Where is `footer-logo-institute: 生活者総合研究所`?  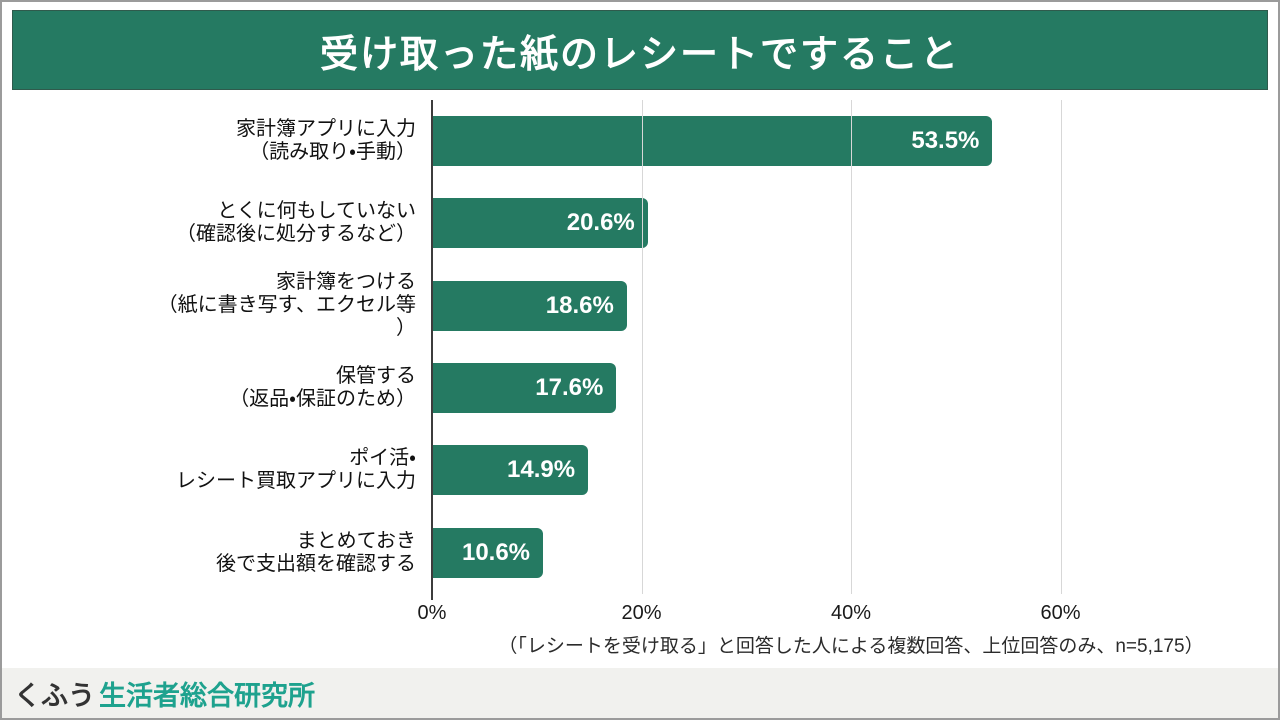
footer-logo-institute: 生活者総合研究所 is located at coordinates (207, 695).